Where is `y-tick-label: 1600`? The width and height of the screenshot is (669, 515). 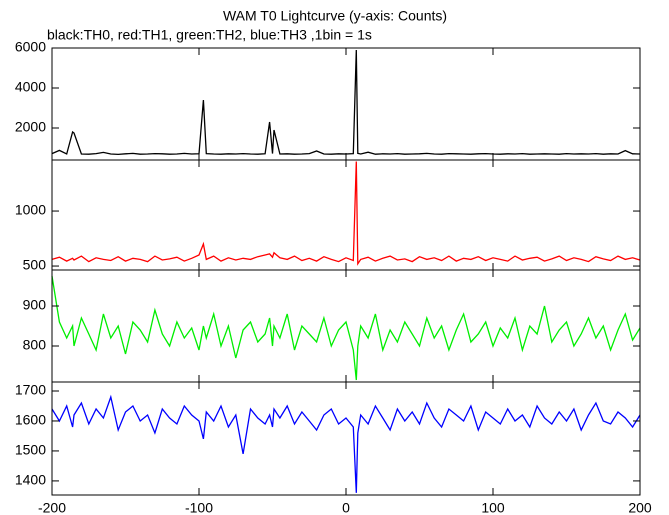
y-tick-label: 1600 is located at coordinates (30, 420).